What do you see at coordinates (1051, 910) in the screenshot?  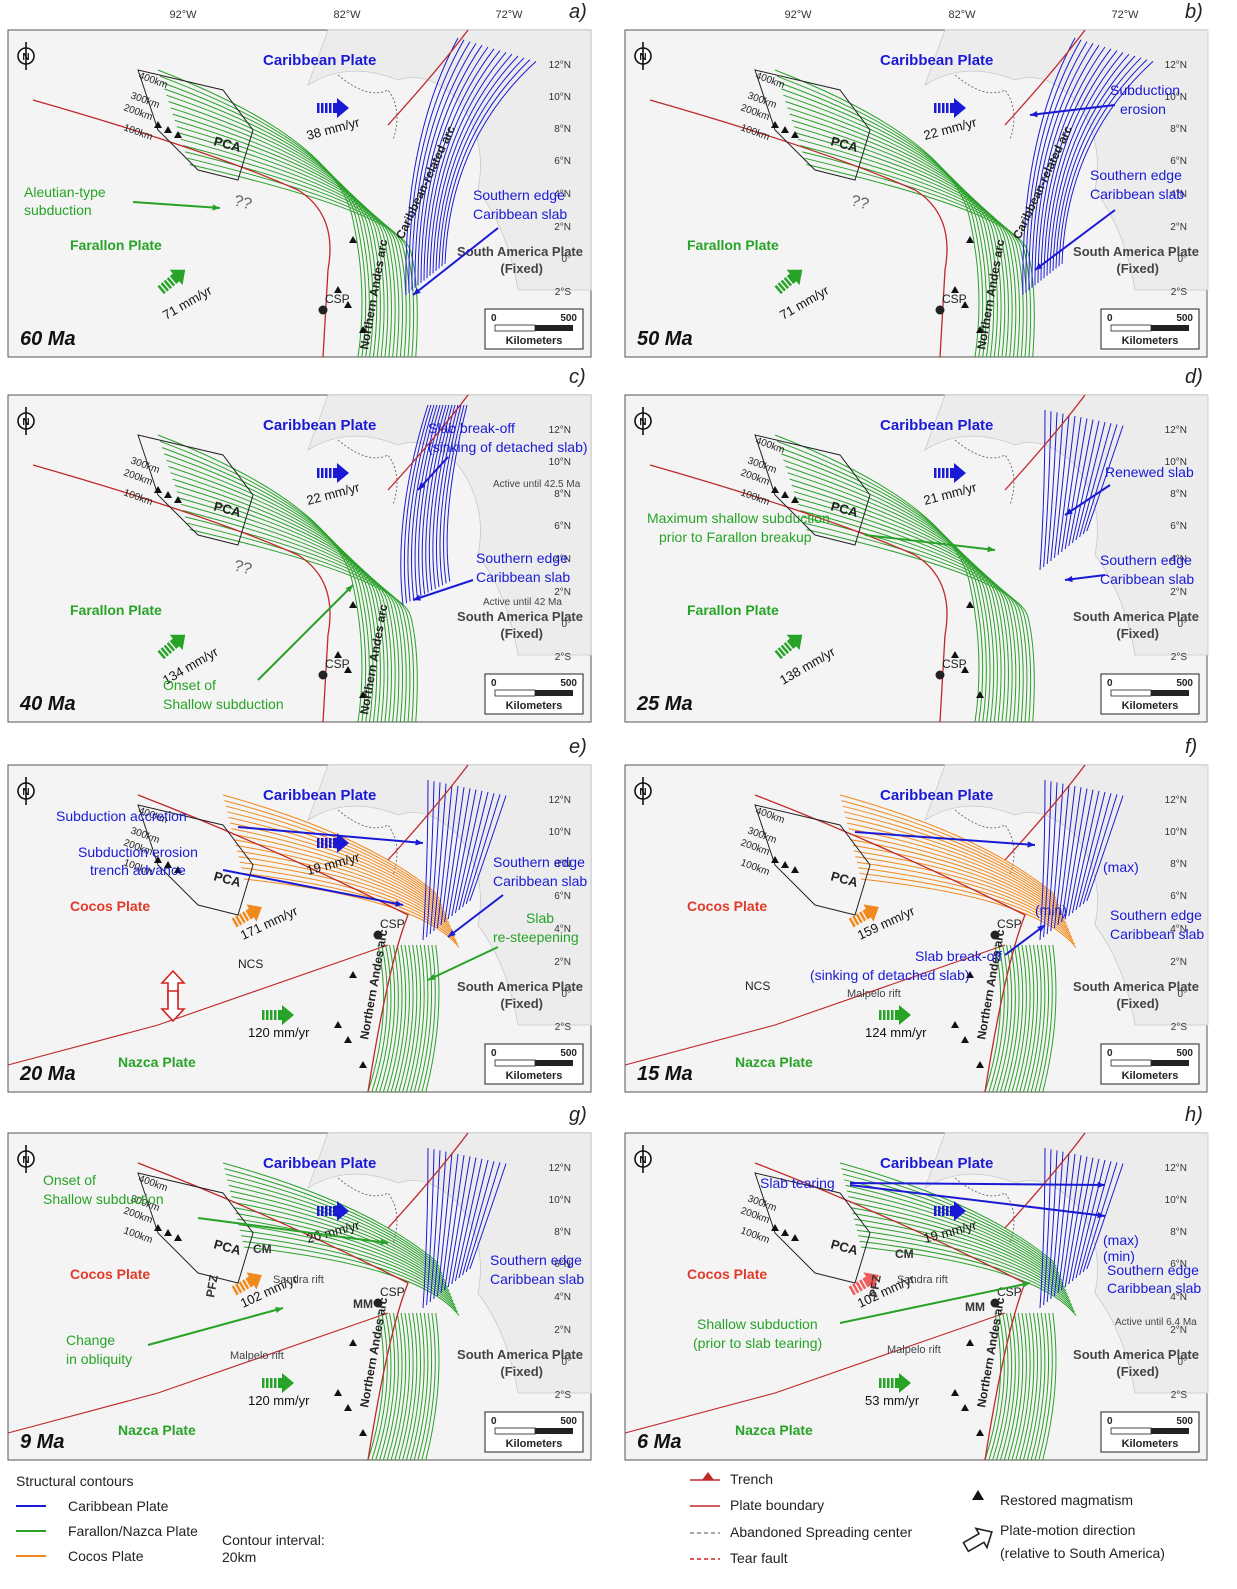 I see `min-label: (min)` at bounding box center [1051, 910].